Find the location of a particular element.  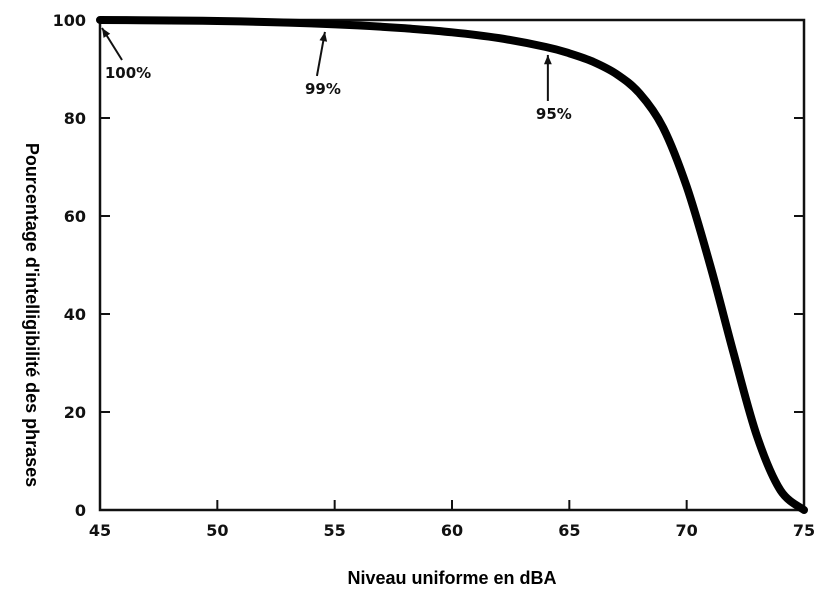

x-tick-label: 60 is located at coordinates (452, 530).